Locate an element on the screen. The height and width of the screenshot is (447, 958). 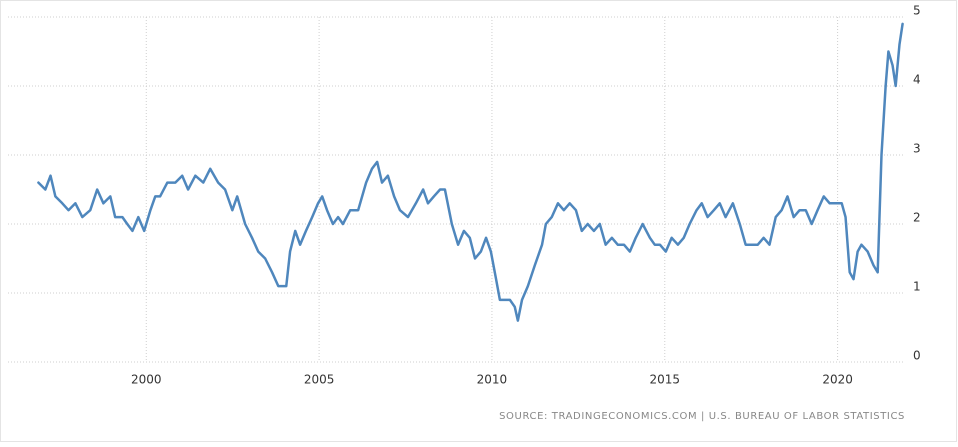
y-tick-label: 0 is located at coordinates (917, 356).